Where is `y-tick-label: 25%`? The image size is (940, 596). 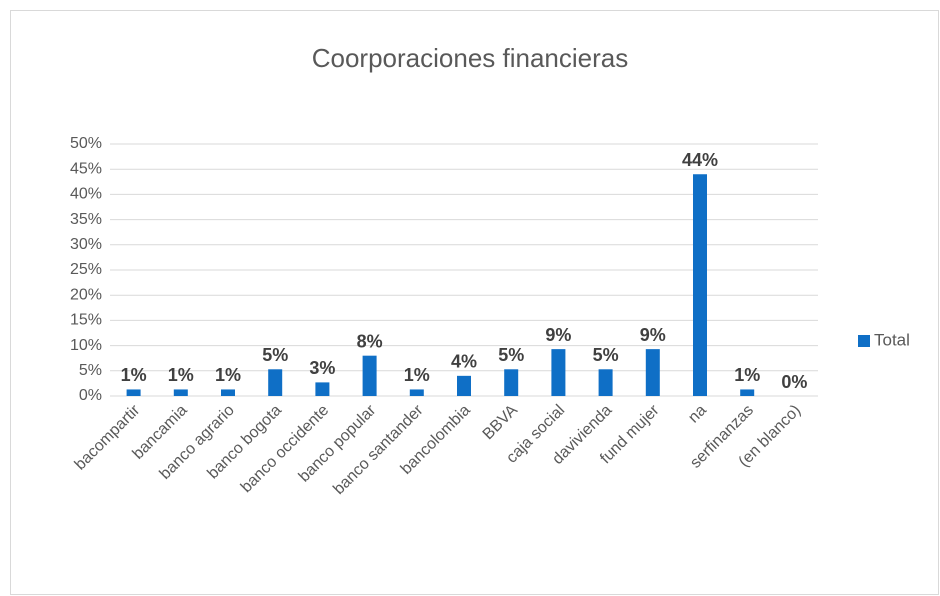
y-tick-label: 25% is located at coordinates (86, 269).